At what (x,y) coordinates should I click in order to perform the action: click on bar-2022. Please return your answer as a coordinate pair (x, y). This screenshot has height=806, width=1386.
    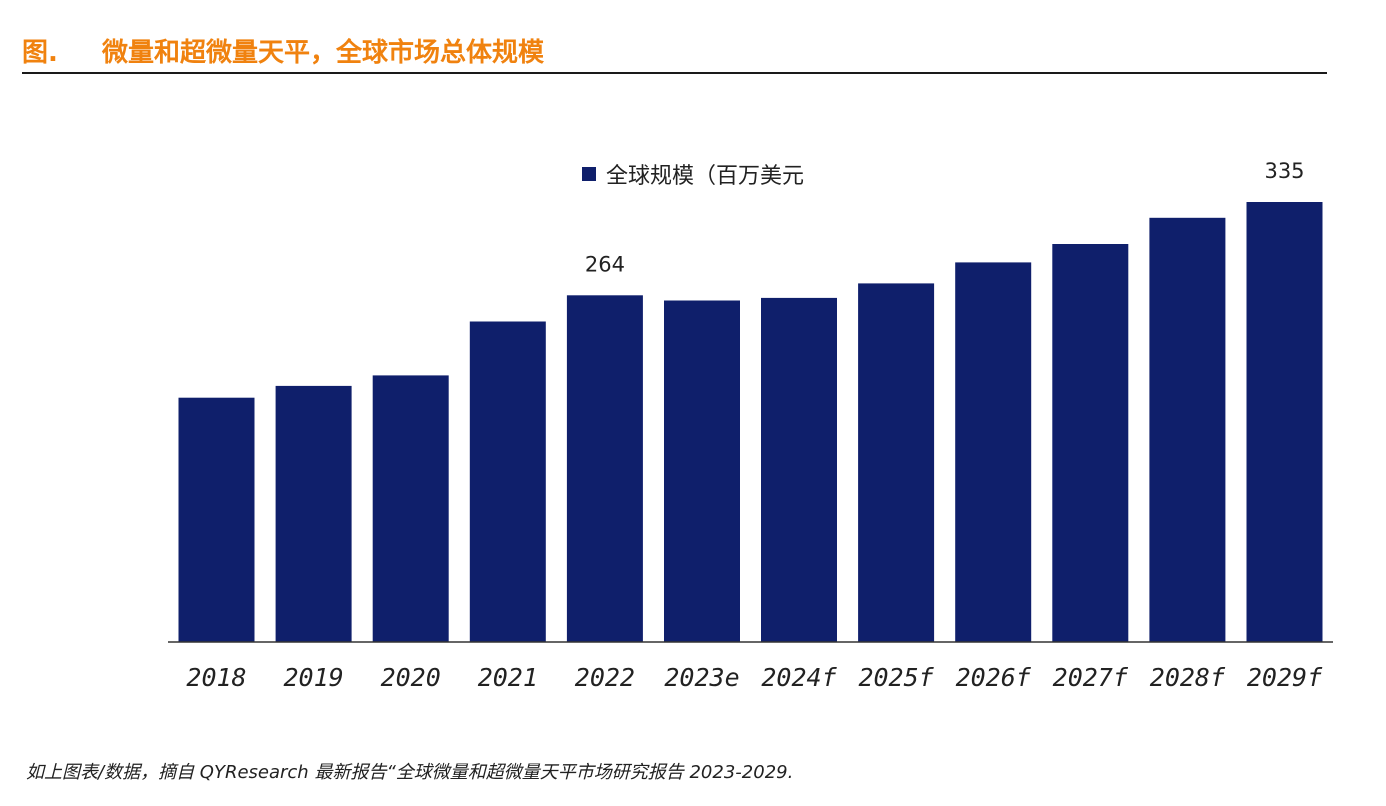
    Looking at the image, I should click on (604, 468).